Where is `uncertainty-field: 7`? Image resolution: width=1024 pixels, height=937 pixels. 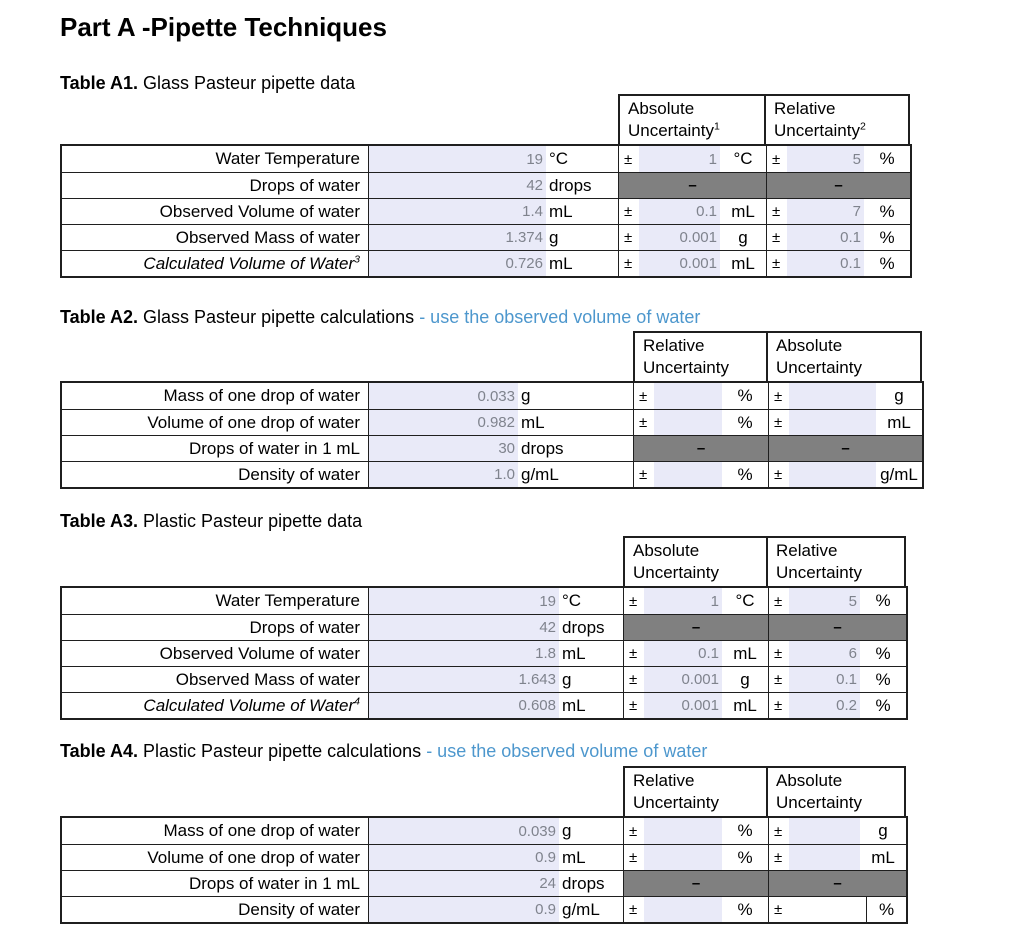 uncertainty-field: 7 is located at coordinates (825, 211).